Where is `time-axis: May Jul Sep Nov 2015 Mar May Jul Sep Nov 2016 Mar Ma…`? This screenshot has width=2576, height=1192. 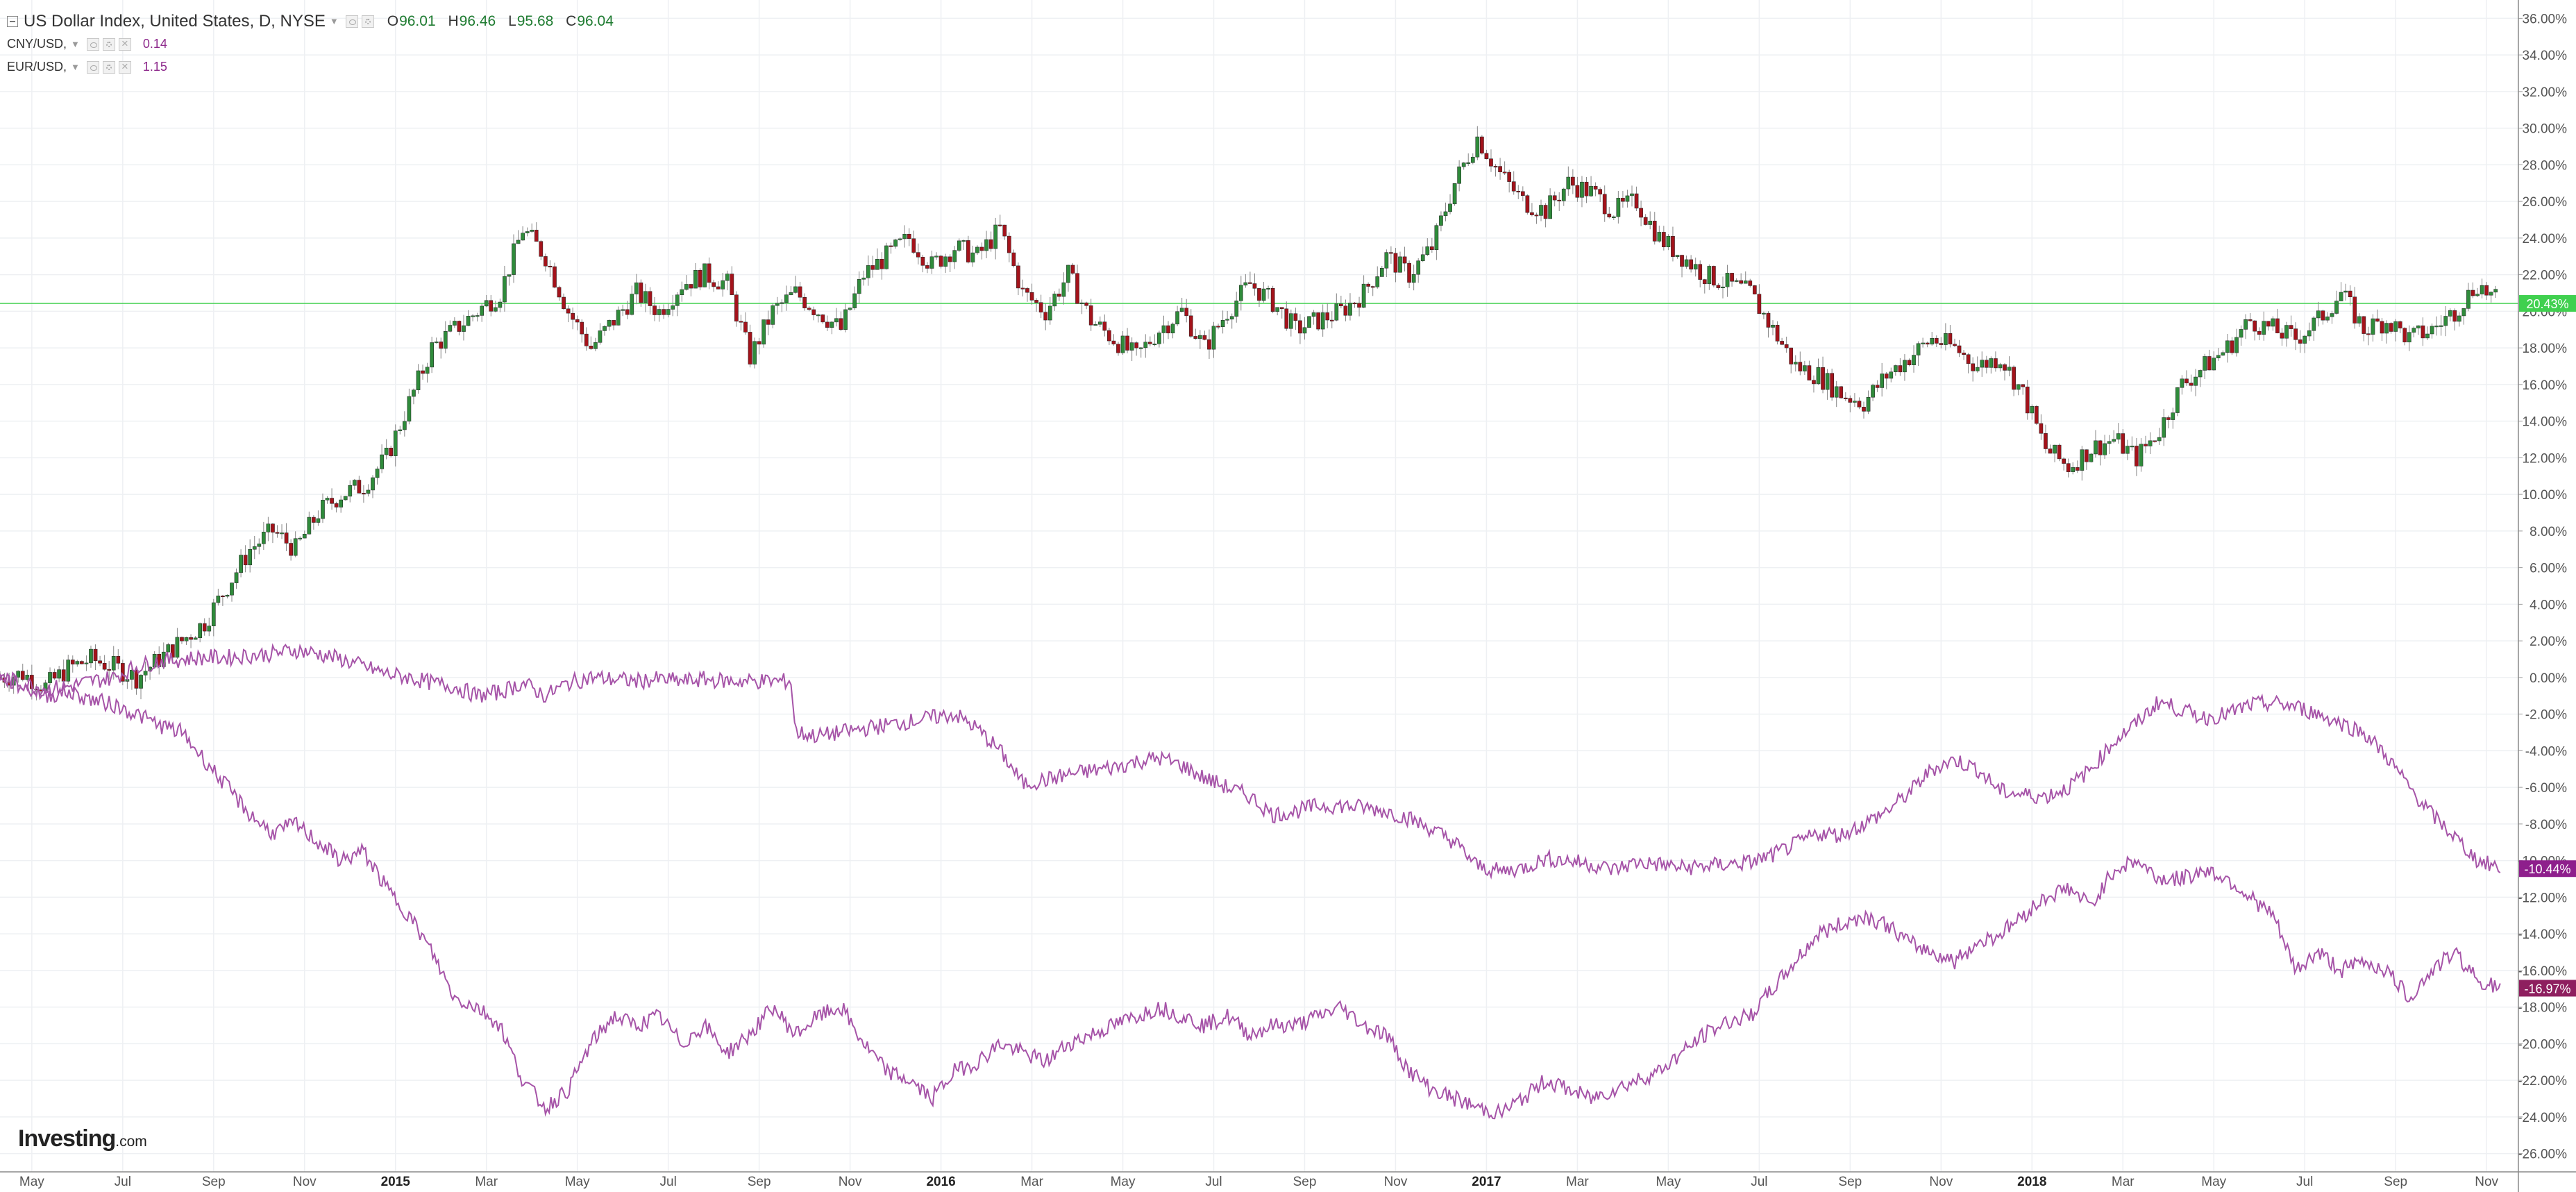 time-axis: May Jul Sep Nov 2015 Mar May Jul Sep Nov 2016 Mar Ma… is located at coordinates (1288, 1180).